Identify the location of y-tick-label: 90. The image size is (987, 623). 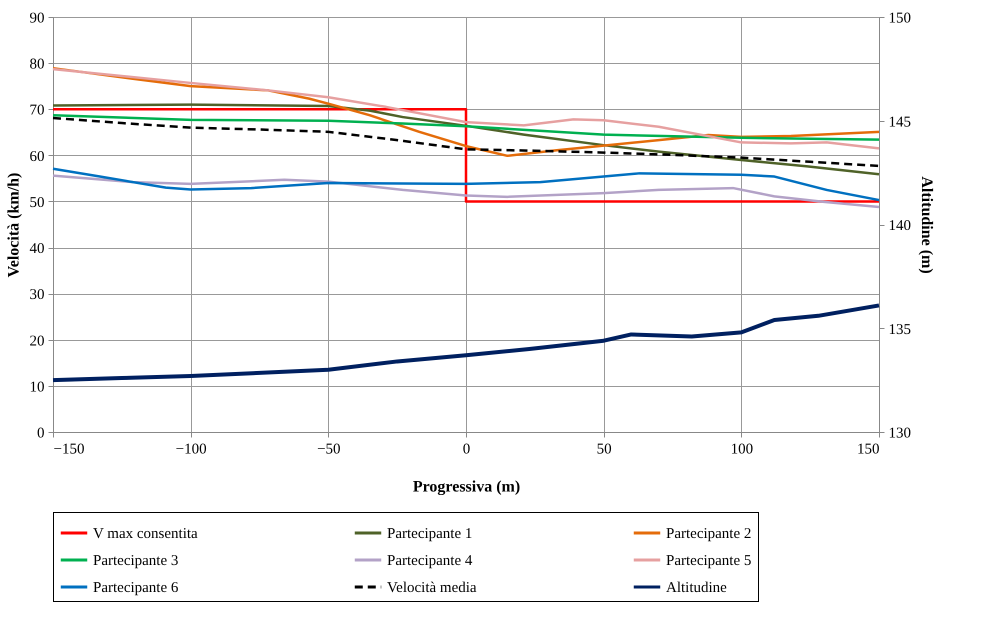
(37, 18).